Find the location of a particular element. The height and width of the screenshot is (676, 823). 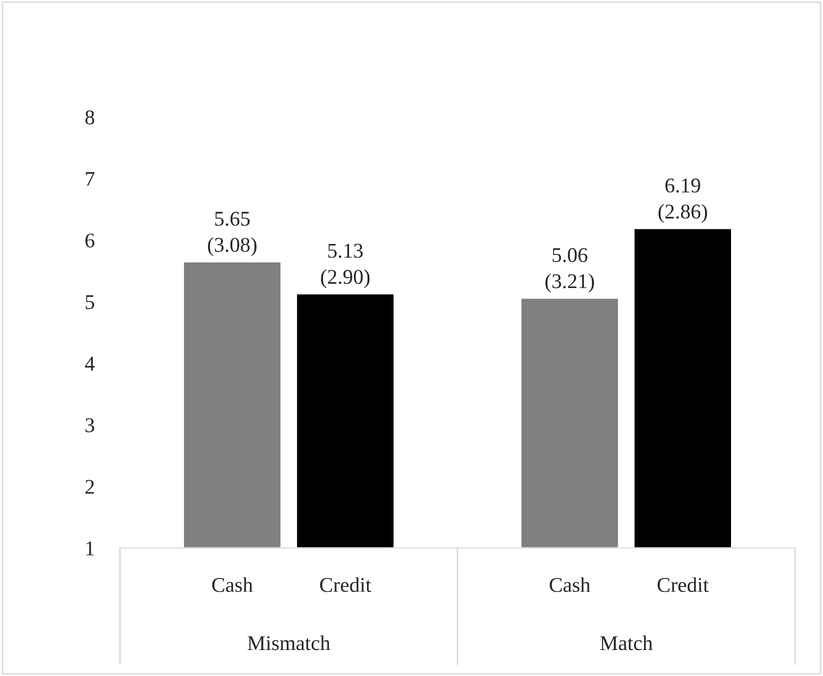

y-tick-label: 3 is located at coordinates (90, 425).